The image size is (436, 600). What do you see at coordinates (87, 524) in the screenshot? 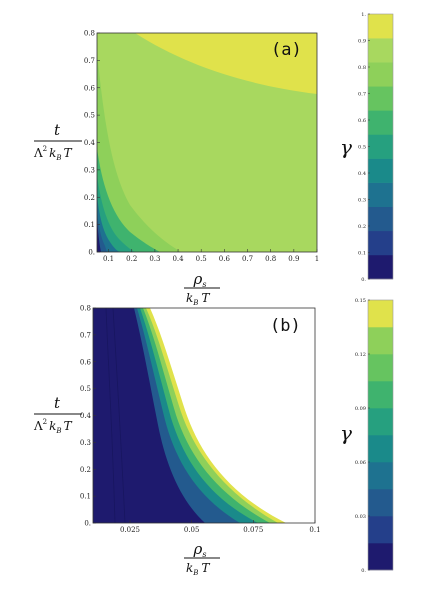
I see `axes-b-ytick-label: 0.` at bounding box center [87, 524].